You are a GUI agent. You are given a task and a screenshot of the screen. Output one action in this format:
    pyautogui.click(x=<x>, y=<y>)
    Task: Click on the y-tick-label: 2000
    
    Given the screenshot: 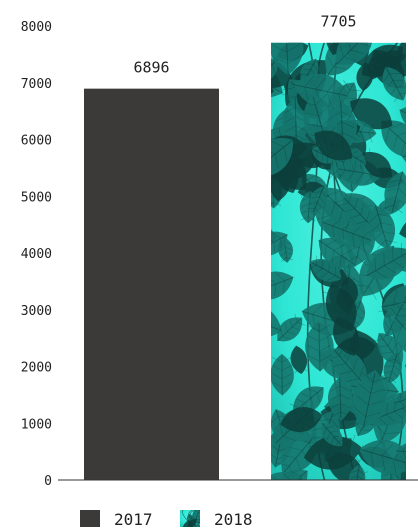 What is the action you would take?
    pyautogui.click(x=36, y=368)
    